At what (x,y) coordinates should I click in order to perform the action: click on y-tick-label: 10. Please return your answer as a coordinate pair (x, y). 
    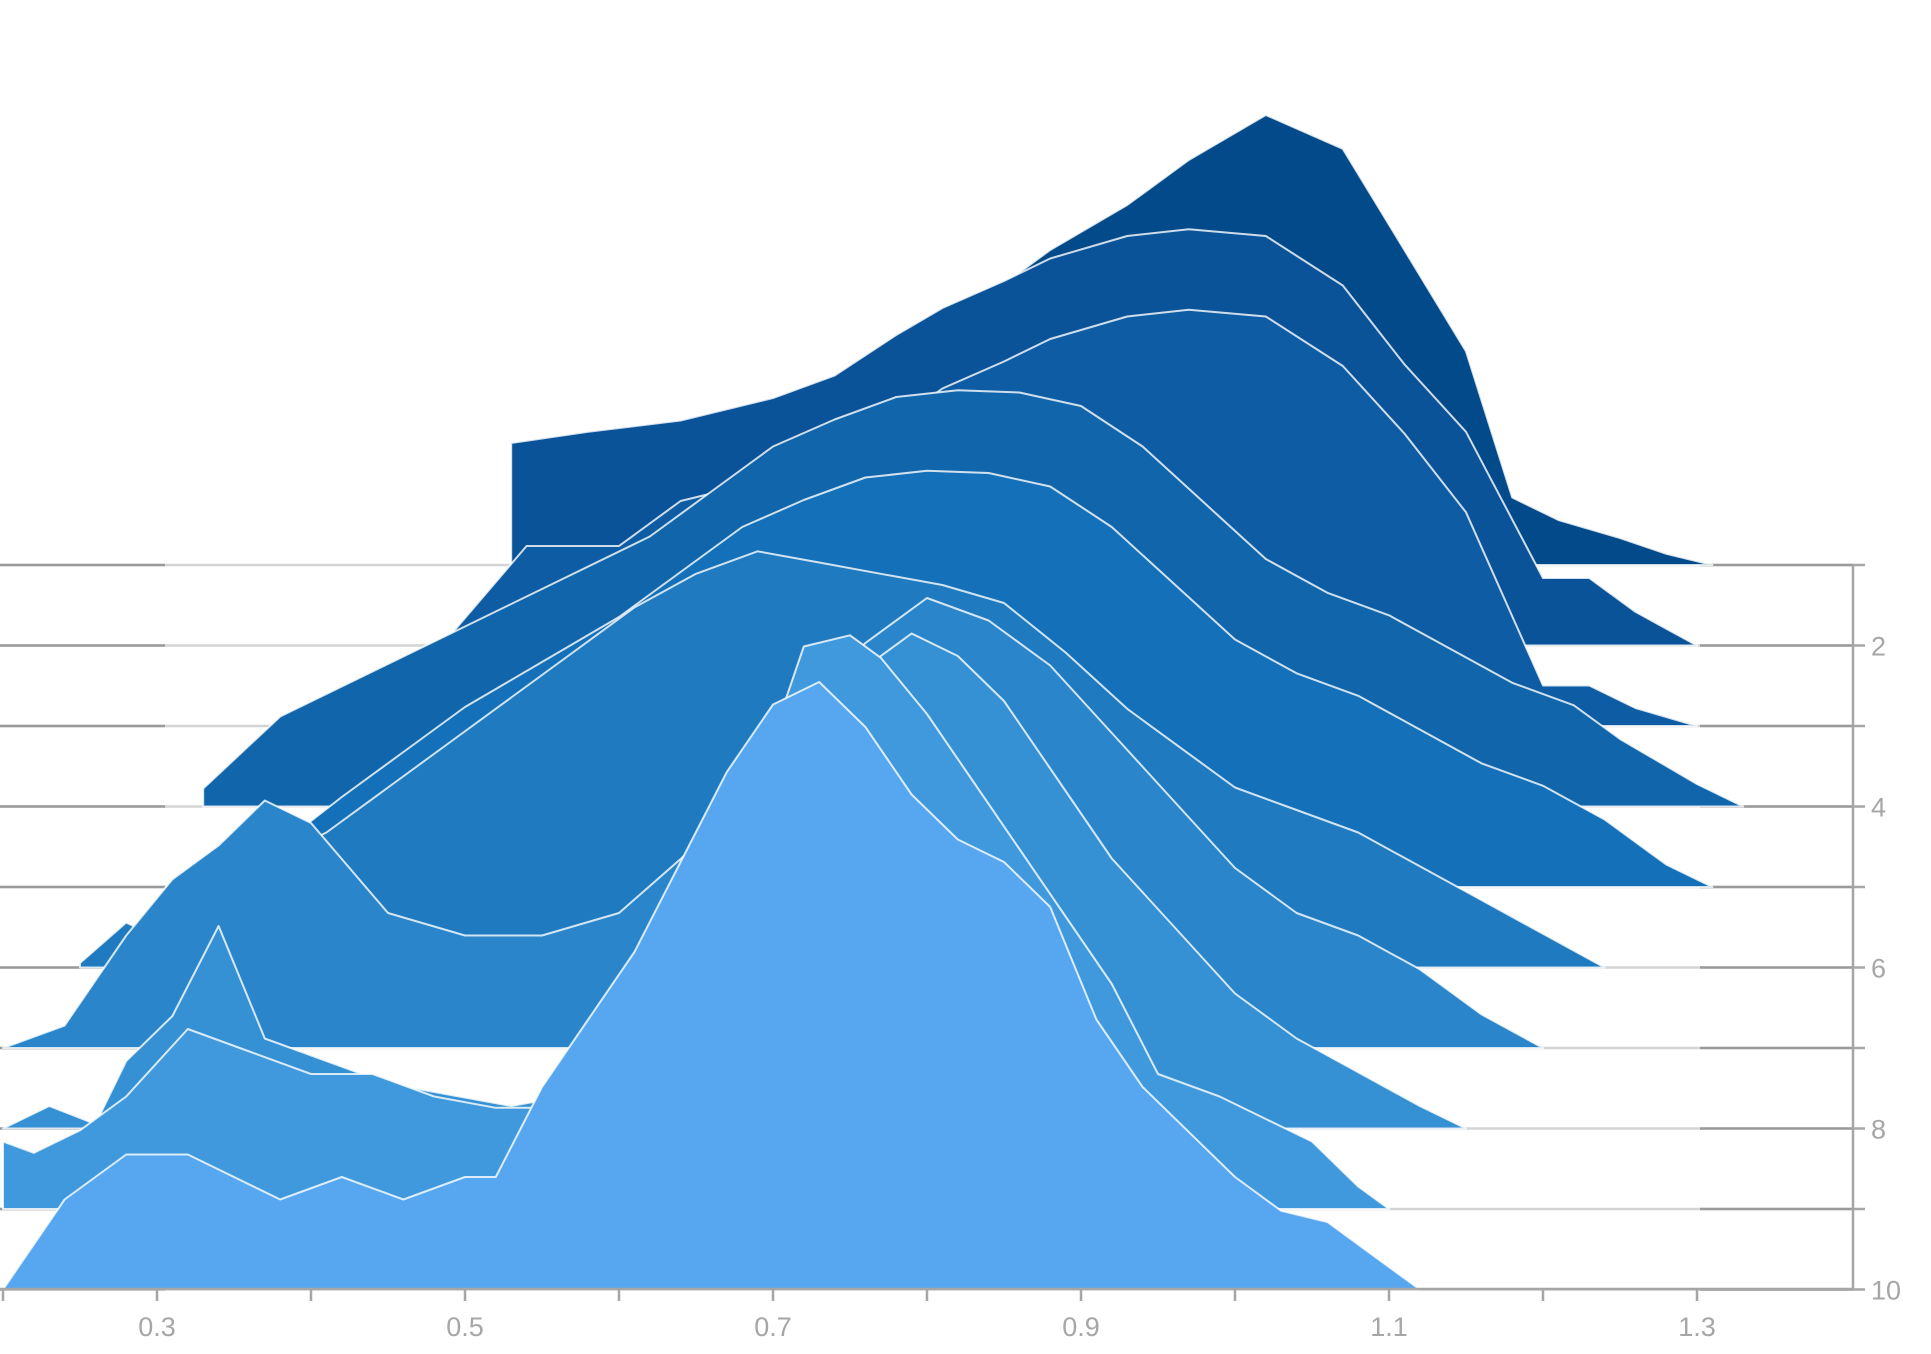
    Looking at the image, I should click on (1886, 1291).